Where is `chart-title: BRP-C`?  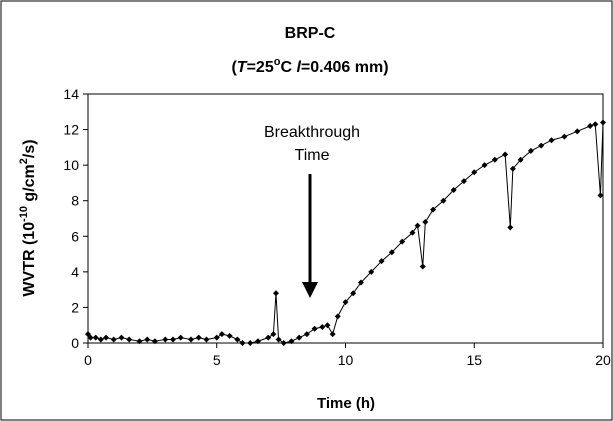
chart-title: BRP-C is located at coordinates (310, 33).